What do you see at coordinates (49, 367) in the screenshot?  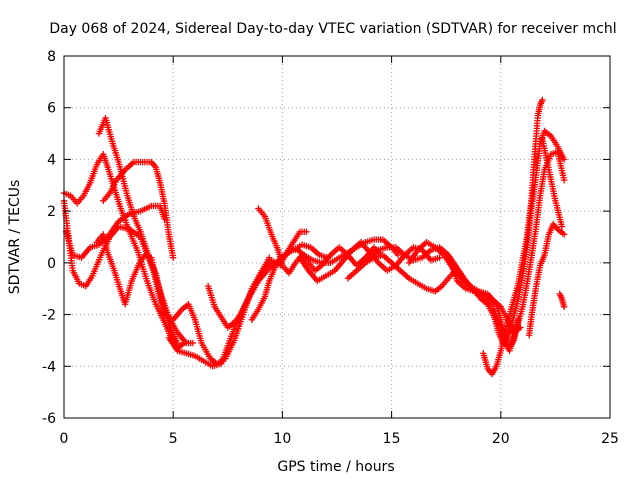 I see `y-tick-label: -4` at bounding box center [49, 367].